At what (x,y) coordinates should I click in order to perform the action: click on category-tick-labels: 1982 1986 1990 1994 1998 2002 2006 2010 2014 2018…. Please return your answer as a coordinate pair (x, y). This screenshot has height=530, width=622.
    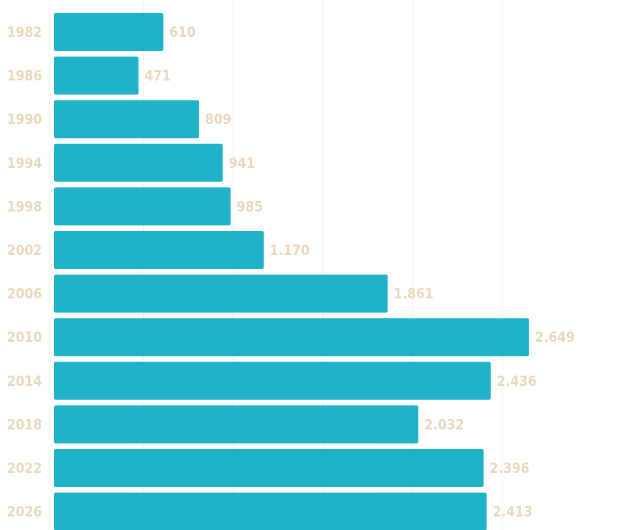
    Looking at the image, I should click on (24, 273).